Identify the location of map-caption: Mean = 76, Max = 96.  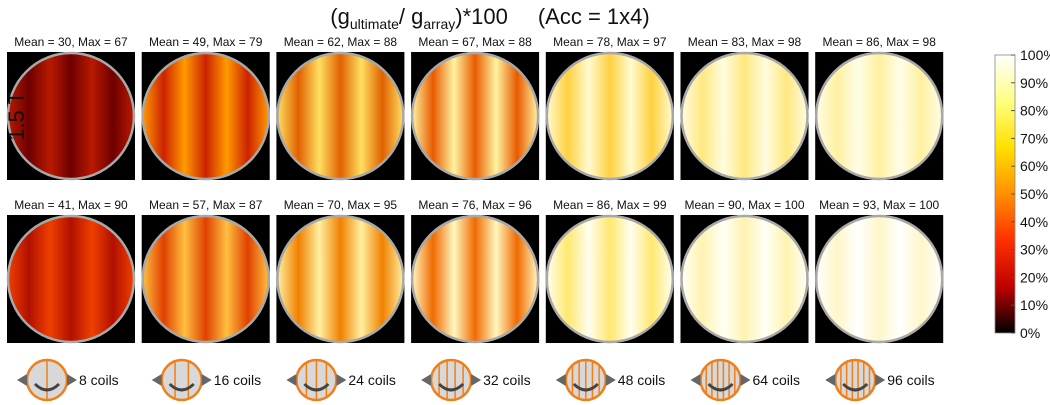
(475, 205).